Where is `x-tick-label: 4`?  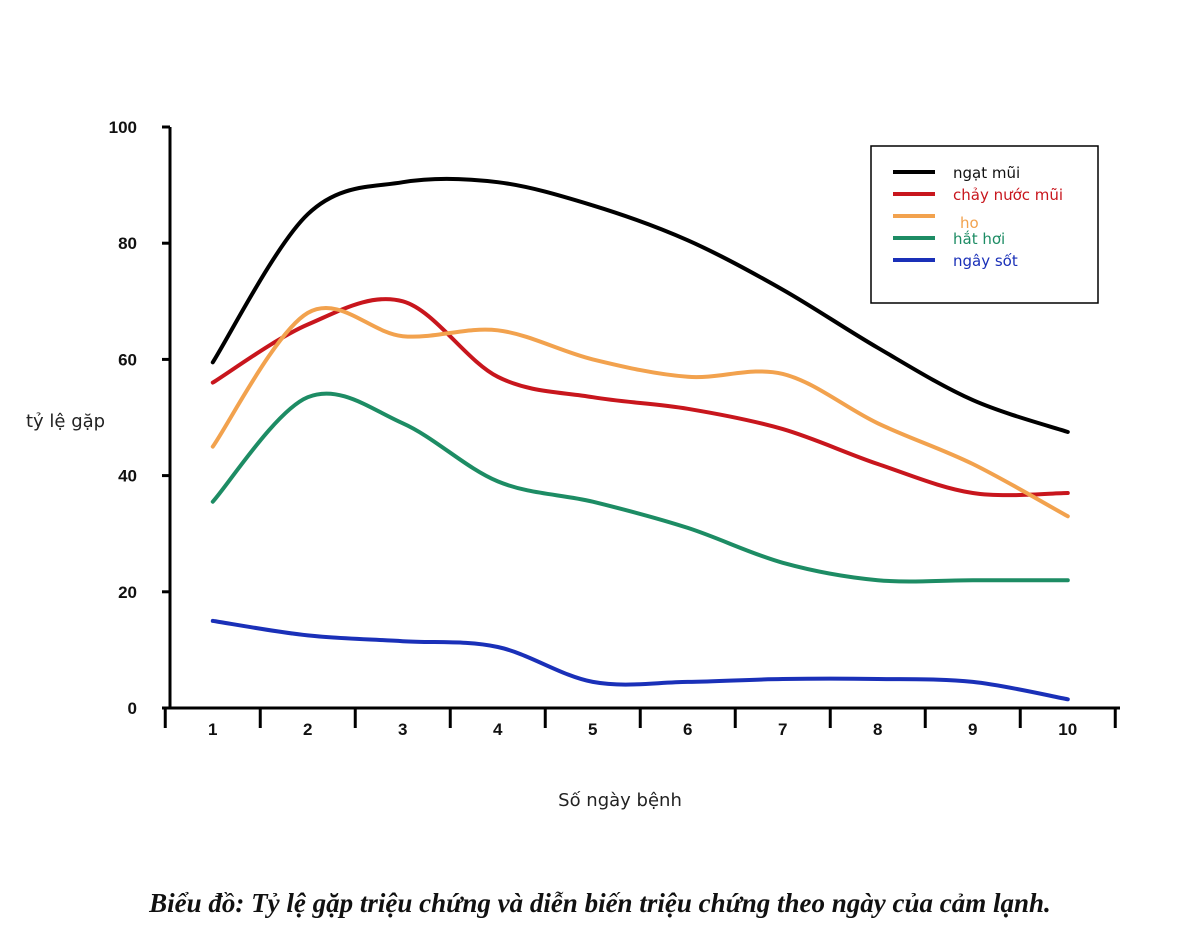 x-tick-label: 4 is located at coordinates (498, 729).